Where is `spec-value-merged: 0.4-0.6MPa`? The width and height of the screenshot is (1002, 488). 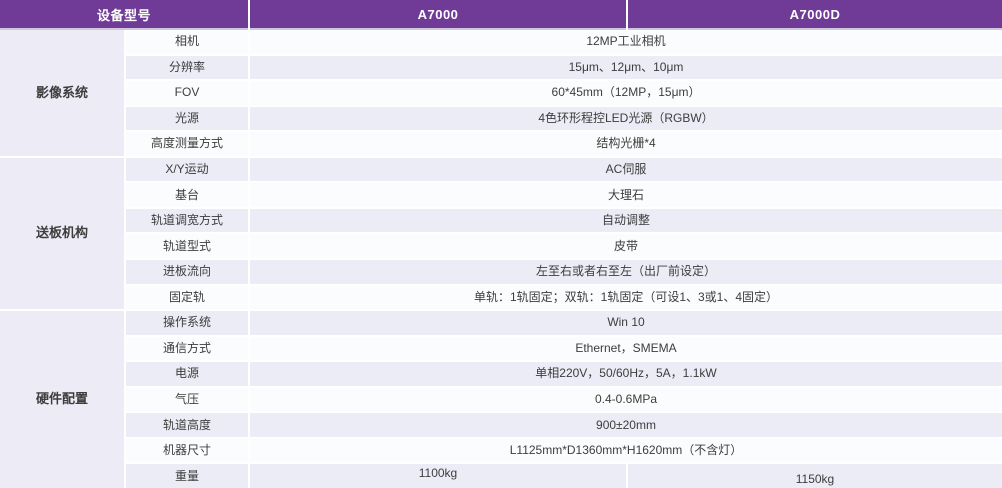 spec-value-merged: 0.4-0.6MPa is located at coordinates (626, 399).